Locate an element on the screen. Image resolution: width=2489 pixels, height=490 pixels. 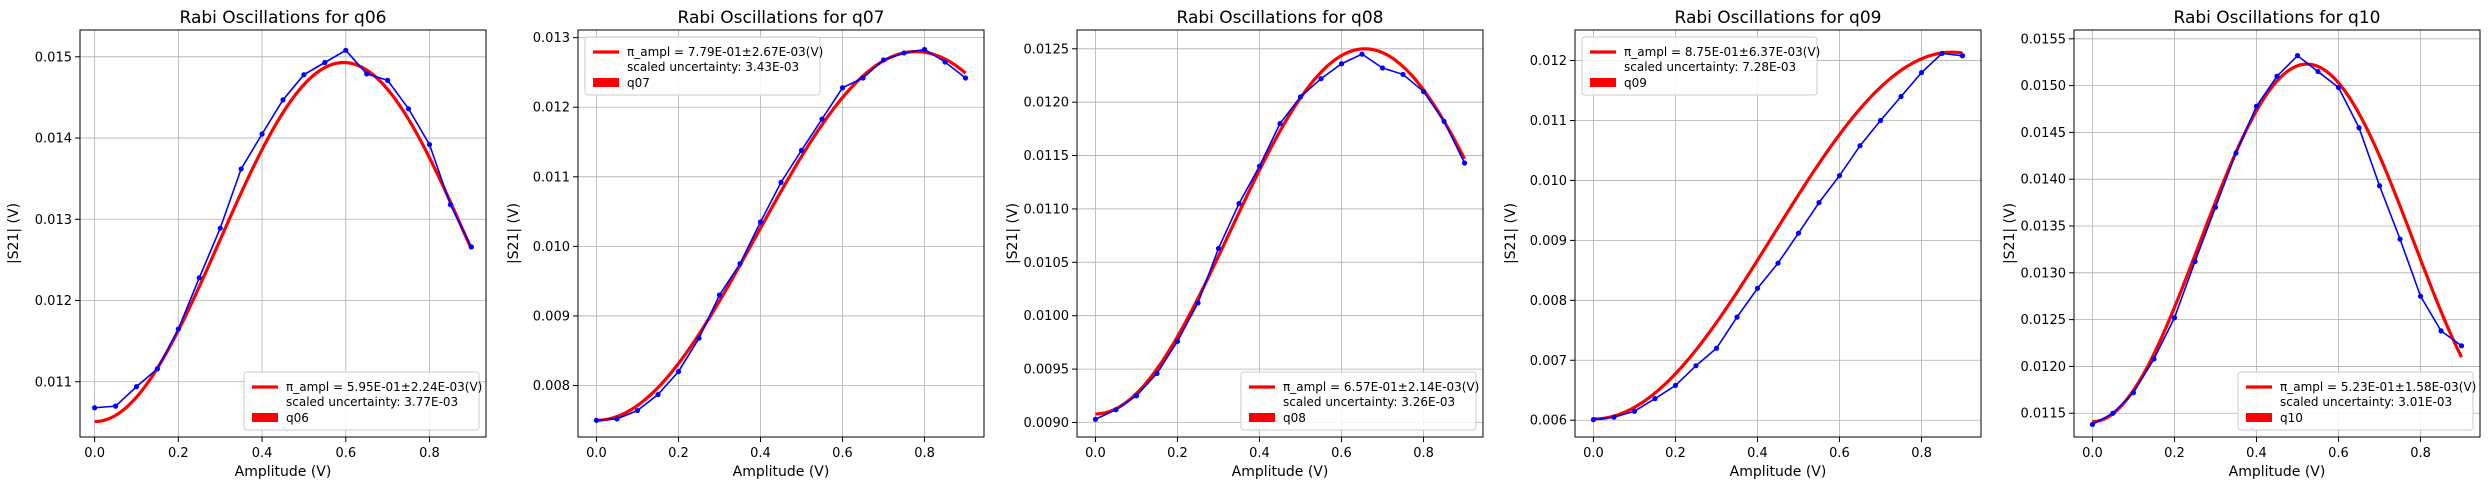
y-tick-label: 0.0150 is located at coordinates (2044, 86).